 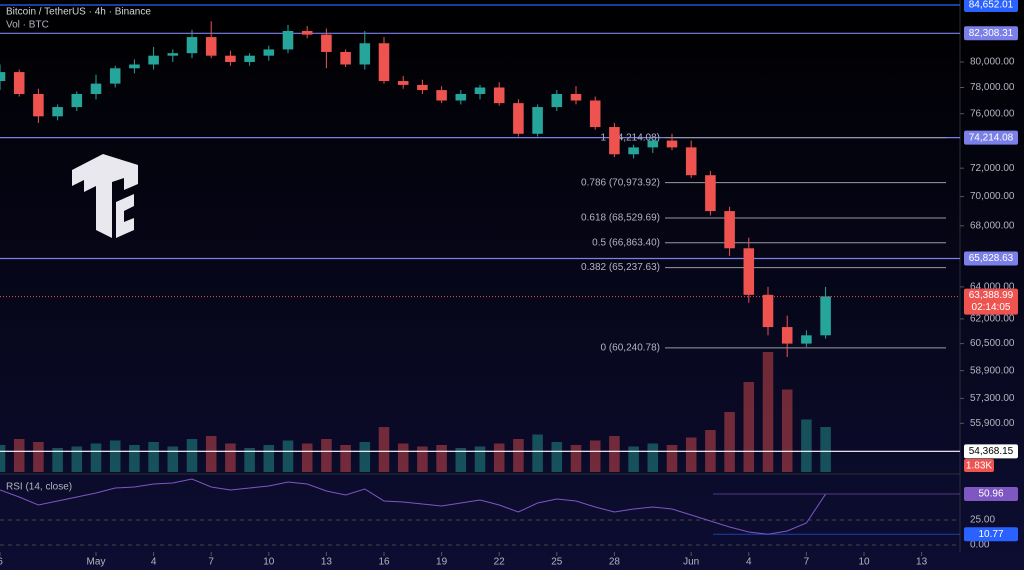 What do you see at coordinates (992, 423) in the screenshot?
I see `y-tick-label: 55,900.00` at bounding box center [992, 423].